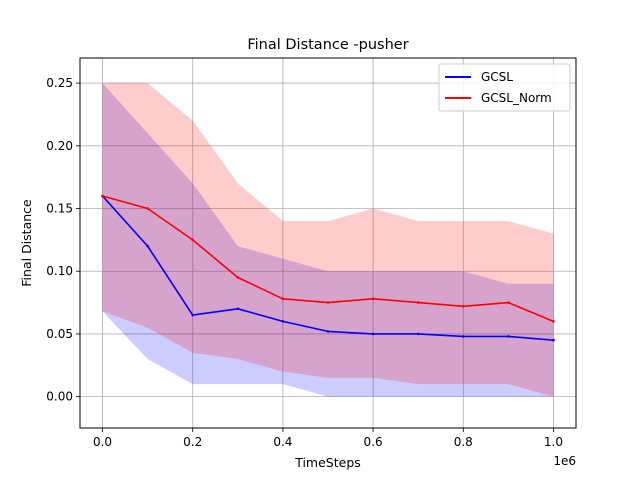  I want to click on legend-label-1: GCSL_Norm, so click(516, 98).